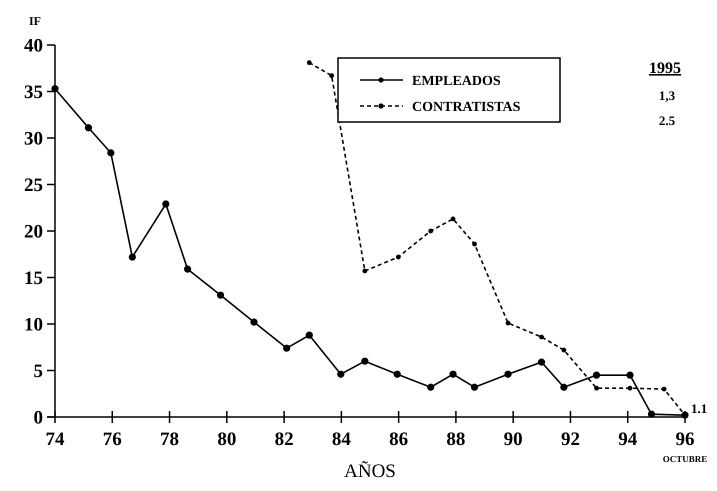 The height and width of the screenshot is (491, 717). What do you see at coordinates (456, 439) in the screenshot?
I see `x-tick-label: 88` at bounding box center [456, 439].